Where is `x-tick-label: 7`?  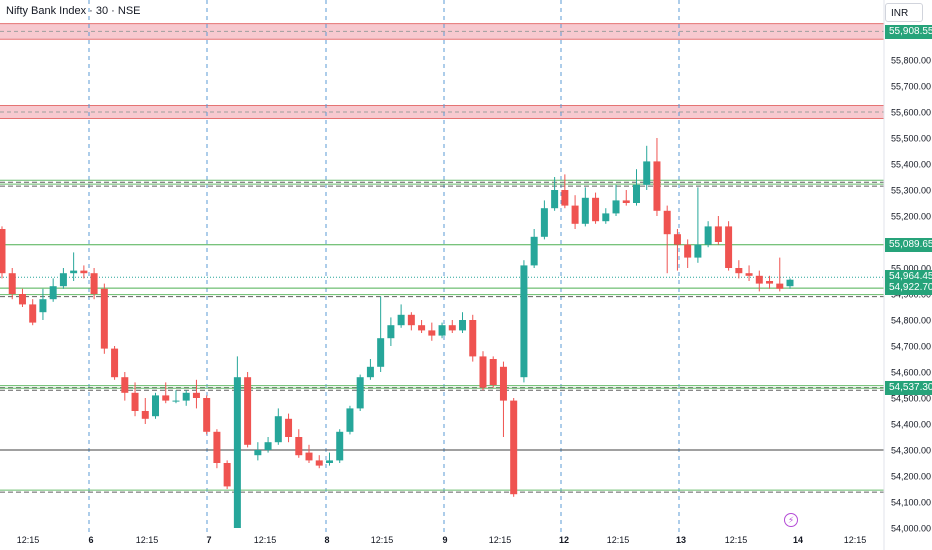
x-tick-label: 7 is located at coordinates (208, 540).